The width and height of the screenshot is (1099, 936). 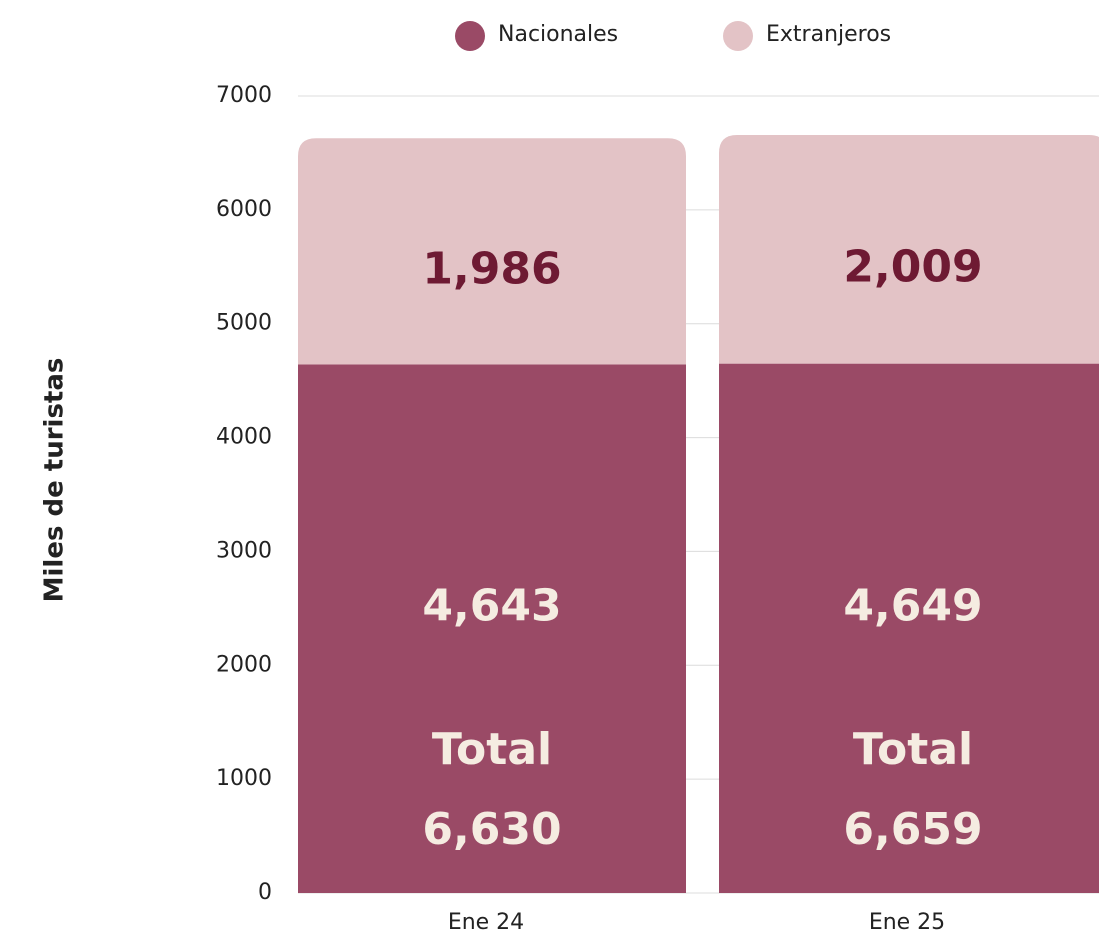 What do you see at coordinates (265, 892) in the screenshot?
I see `y-tick-label: 0` at bounding box center [265, 892].